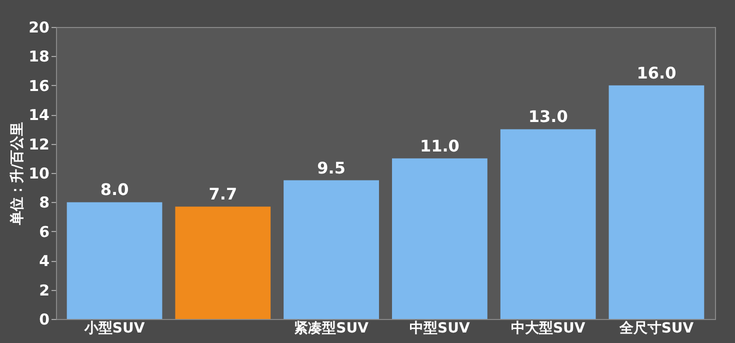 The width and height of the screenshot is (735, 343). What do you see at coordinates (114, 190) in the screenshot?
I see `data-label: 8.0` at bounding box center [114, 190].